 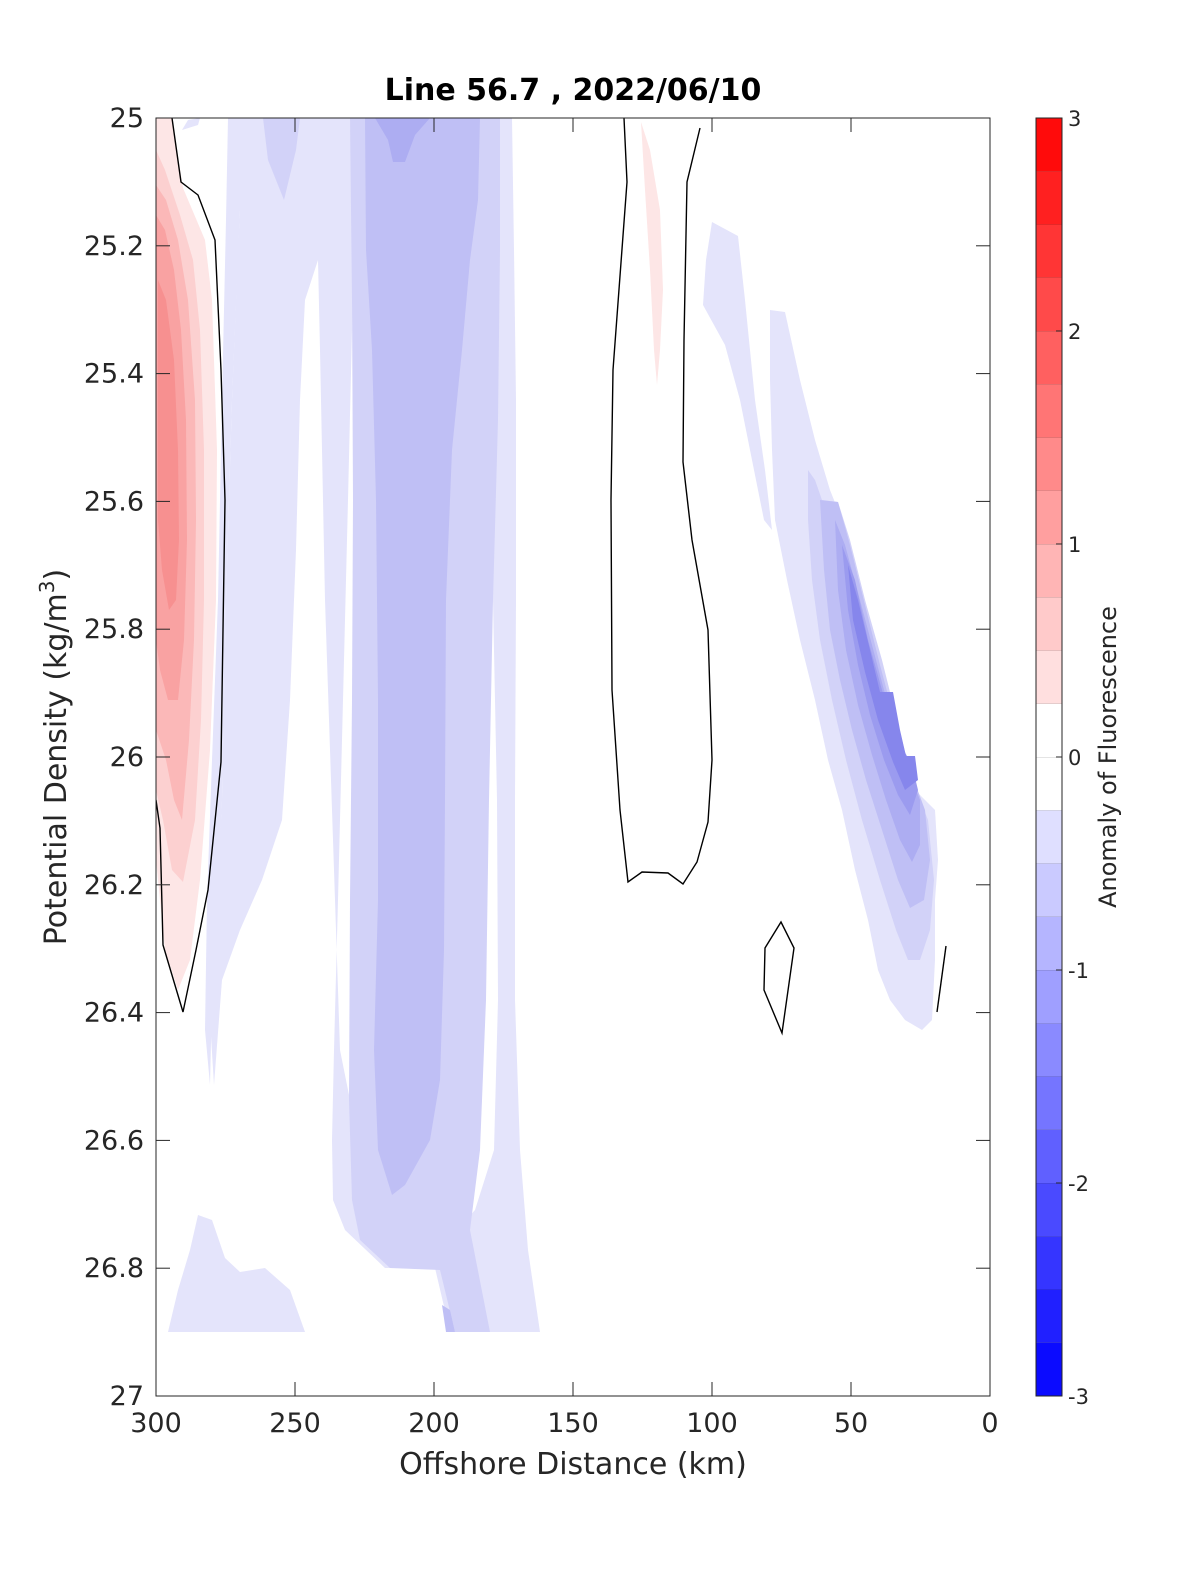 What do you see at coordinates (573, 1423) in the screenshot?
I see `x-tick-label: 150` at bounding box center [573, 1423].